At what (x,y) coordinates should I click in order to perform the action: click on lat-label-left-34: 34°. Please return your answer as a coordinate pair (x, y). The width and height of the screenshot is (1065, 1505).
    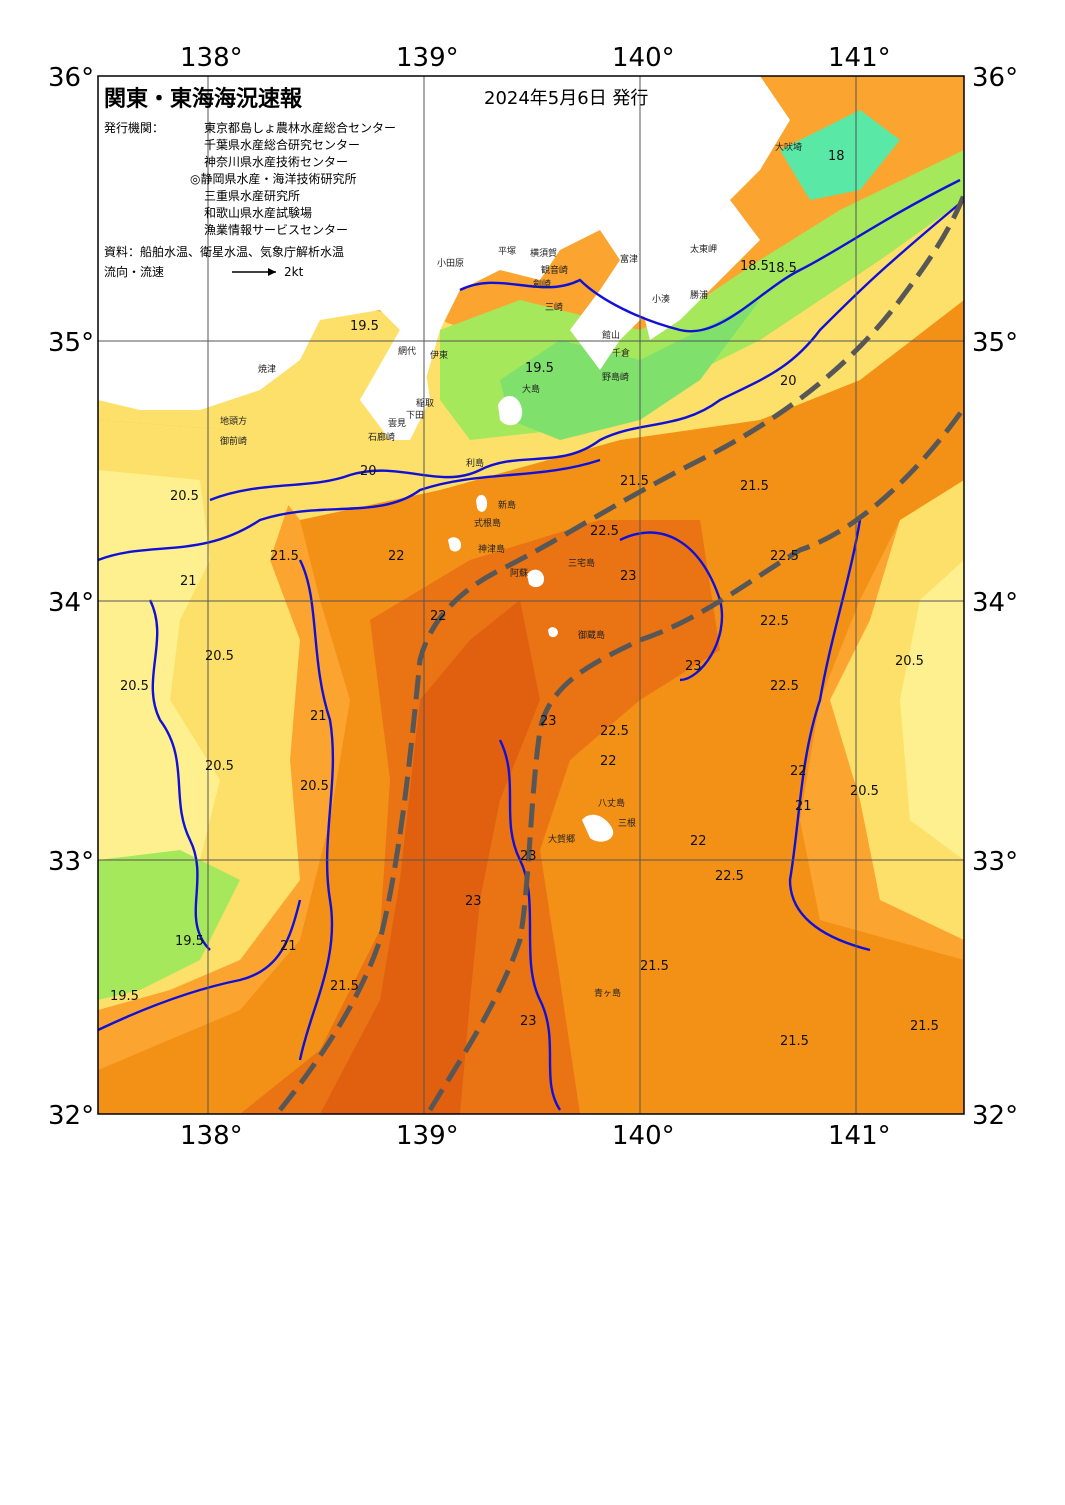
    Looking at the image, I should click on (71, 603).